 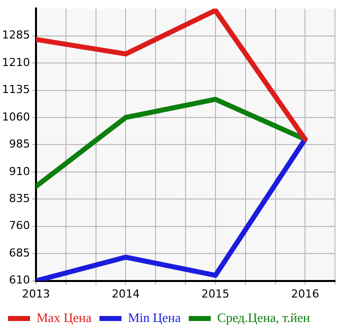 I want to click on y-tick-label: 910, so click(x=19, y=171).